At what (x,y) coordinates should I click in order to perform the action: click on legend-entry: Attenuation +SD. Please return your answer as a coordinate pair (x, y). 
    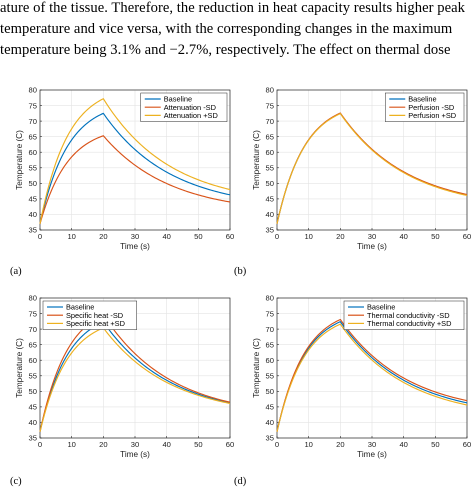
    Looking at the image, I should click on (191, 115).